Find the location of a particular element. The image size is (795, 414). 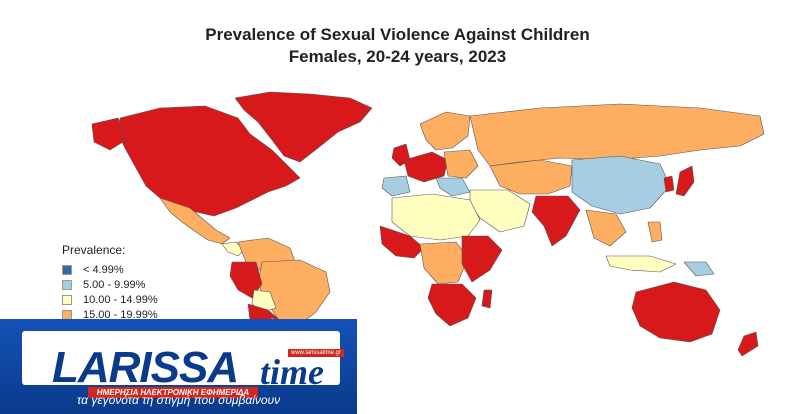

region-central-africa is located at coordinates (444, 263).